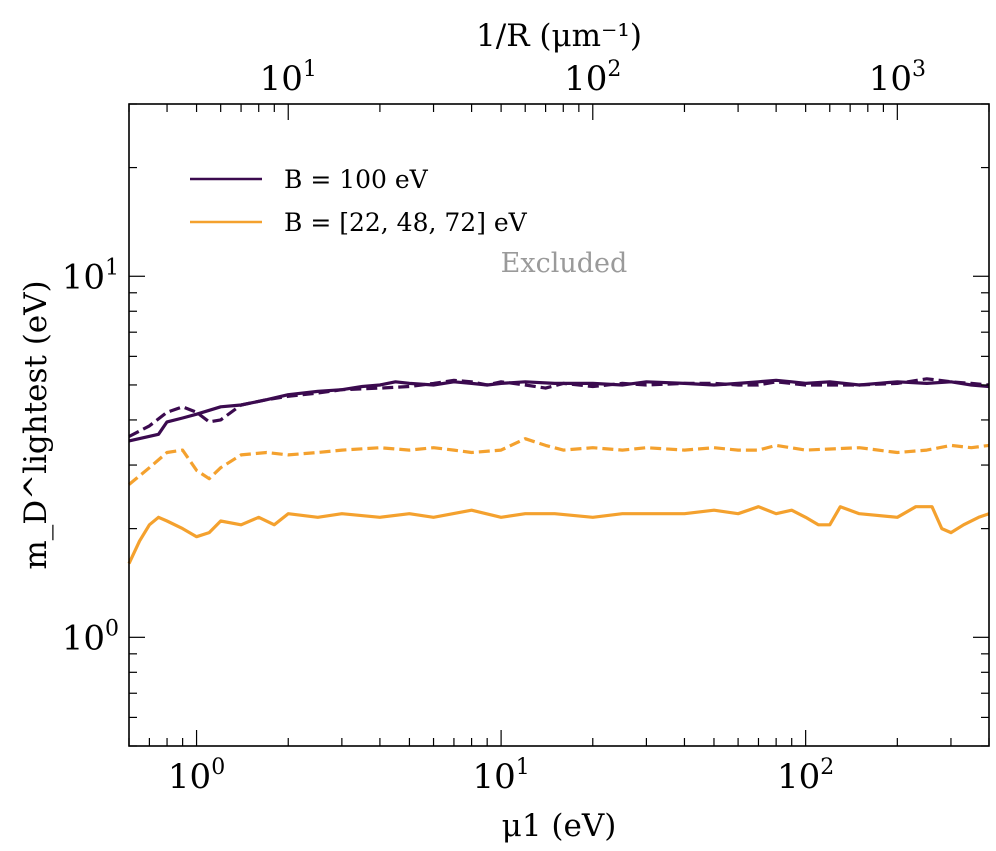  What do you see at coordinates (359, 201) in the screenshot?
I see `legend: B = 100 eV B = [22, 48, 72] eV` at bounding box center [359, 201].